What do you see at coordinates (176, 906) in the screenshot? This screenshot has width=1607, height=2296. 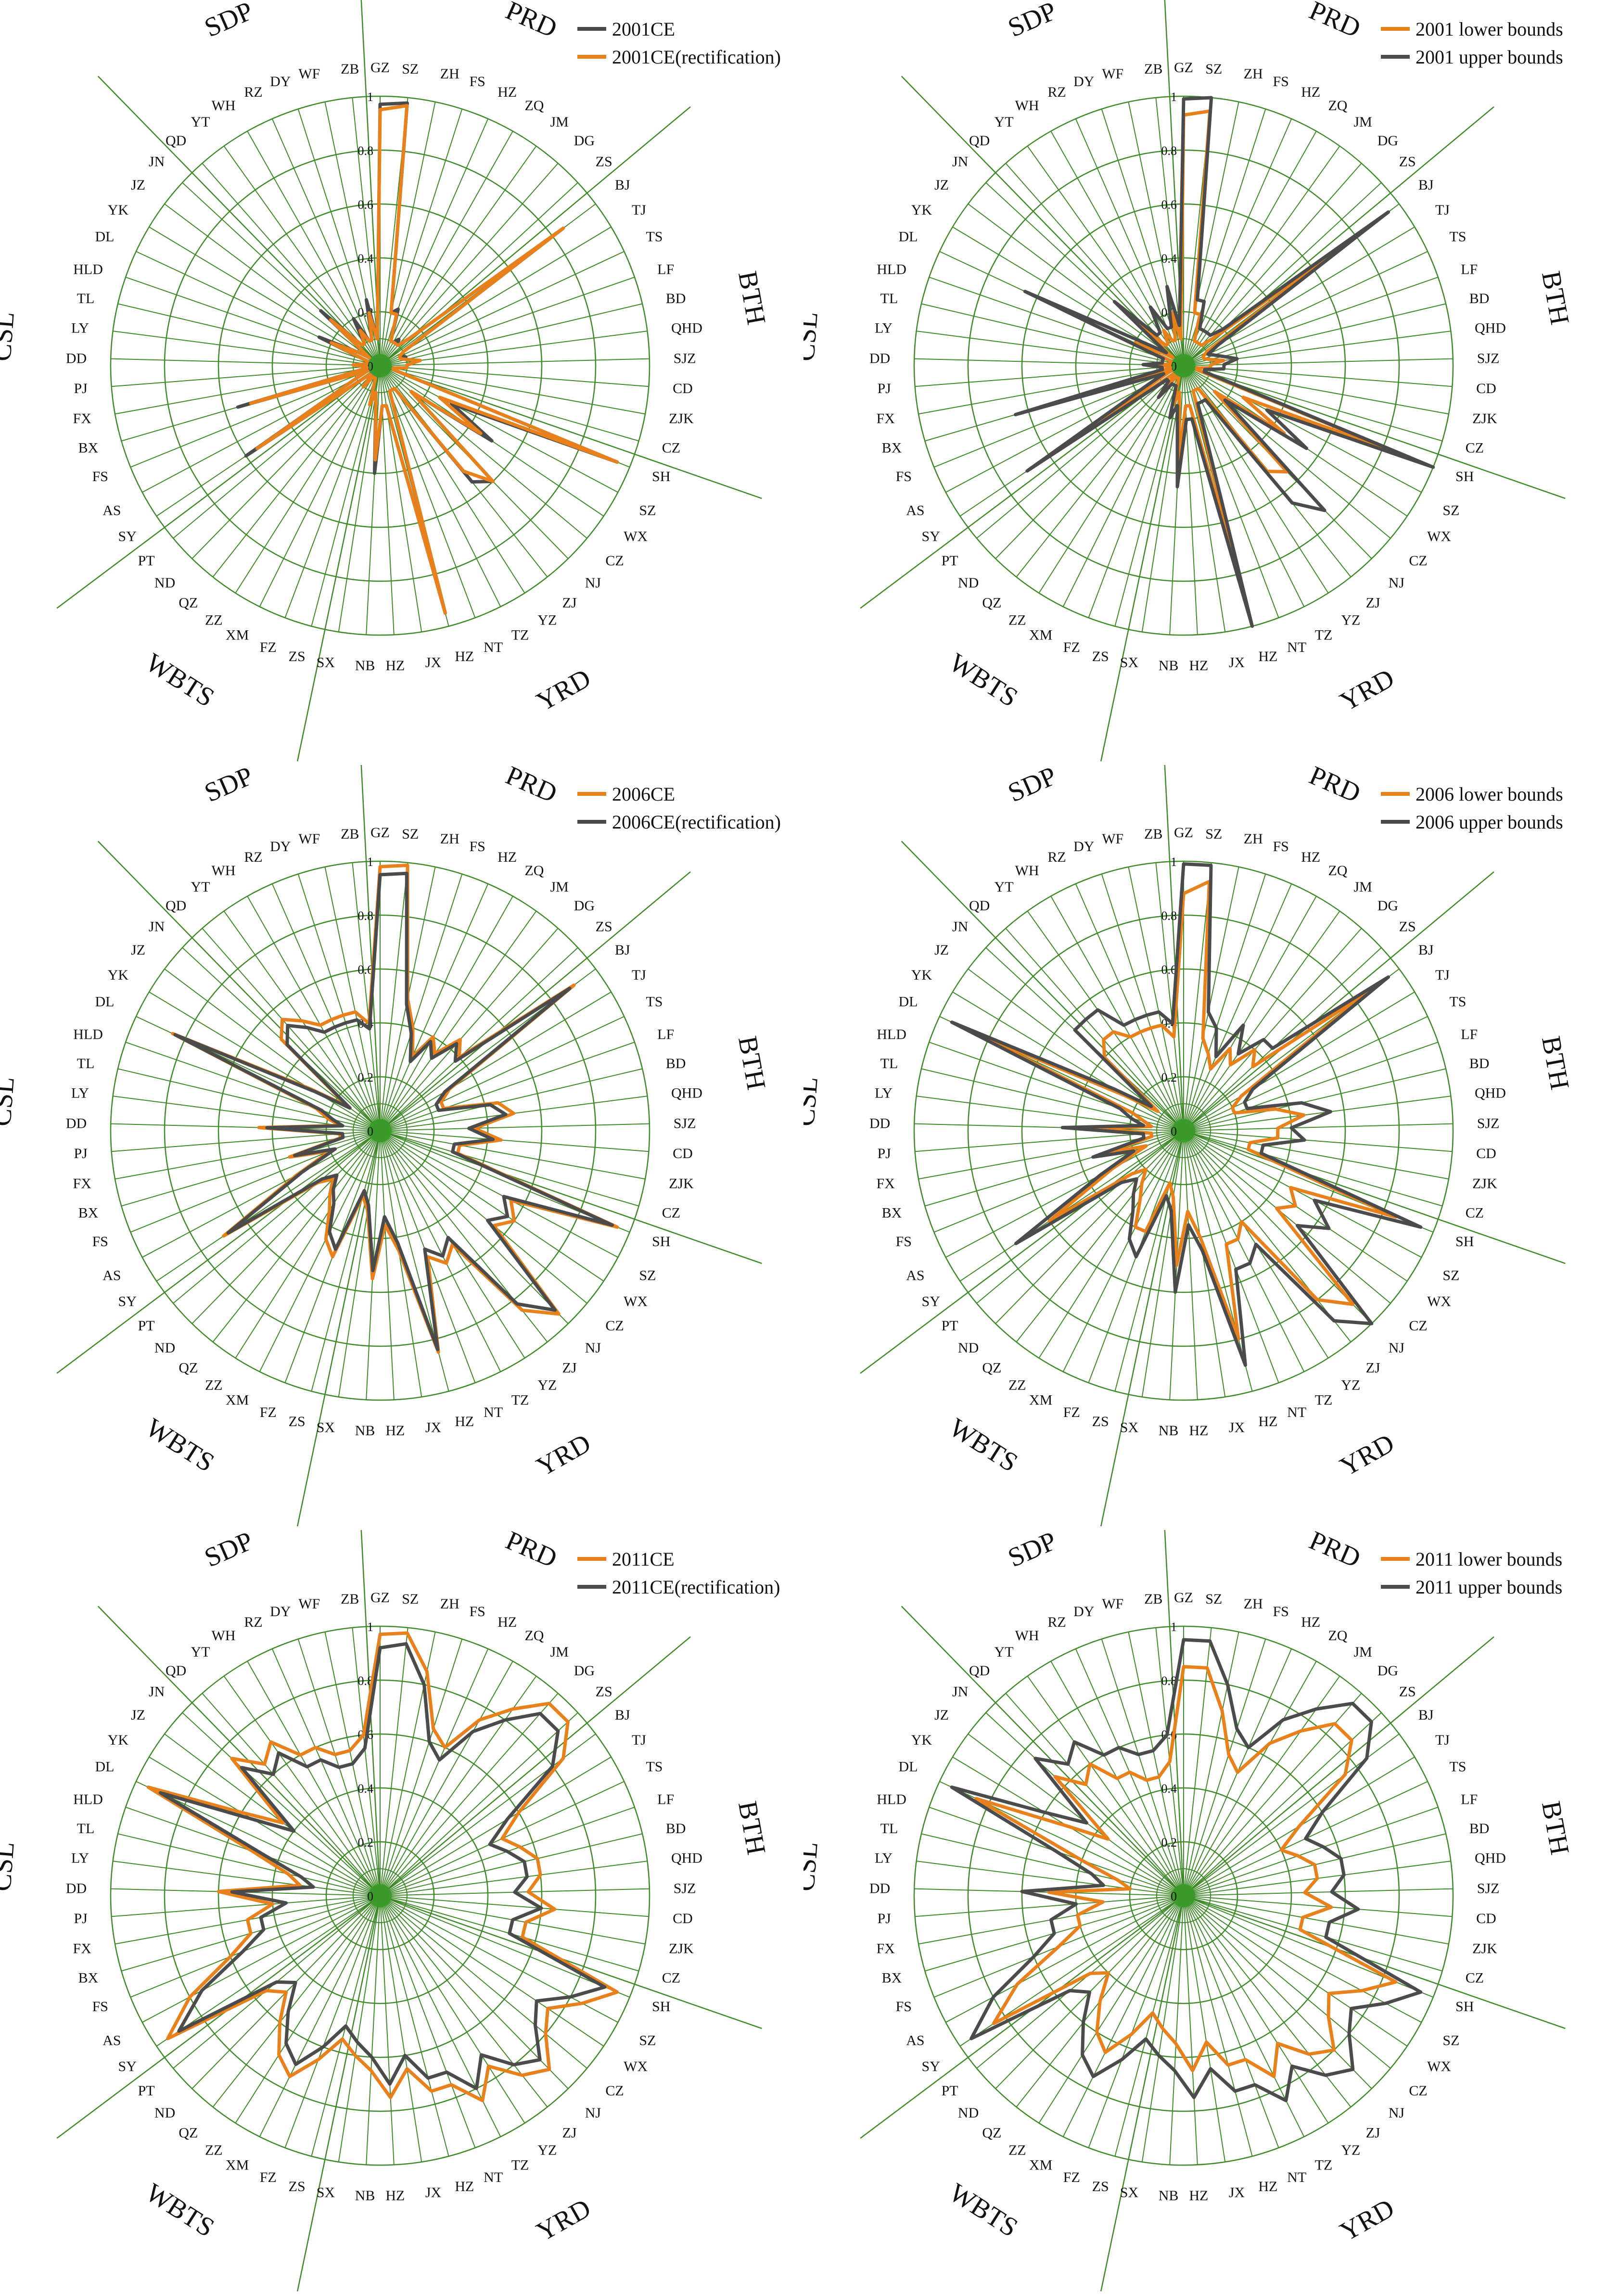 I see `category-label: QD` at bounding box center [176, 906].